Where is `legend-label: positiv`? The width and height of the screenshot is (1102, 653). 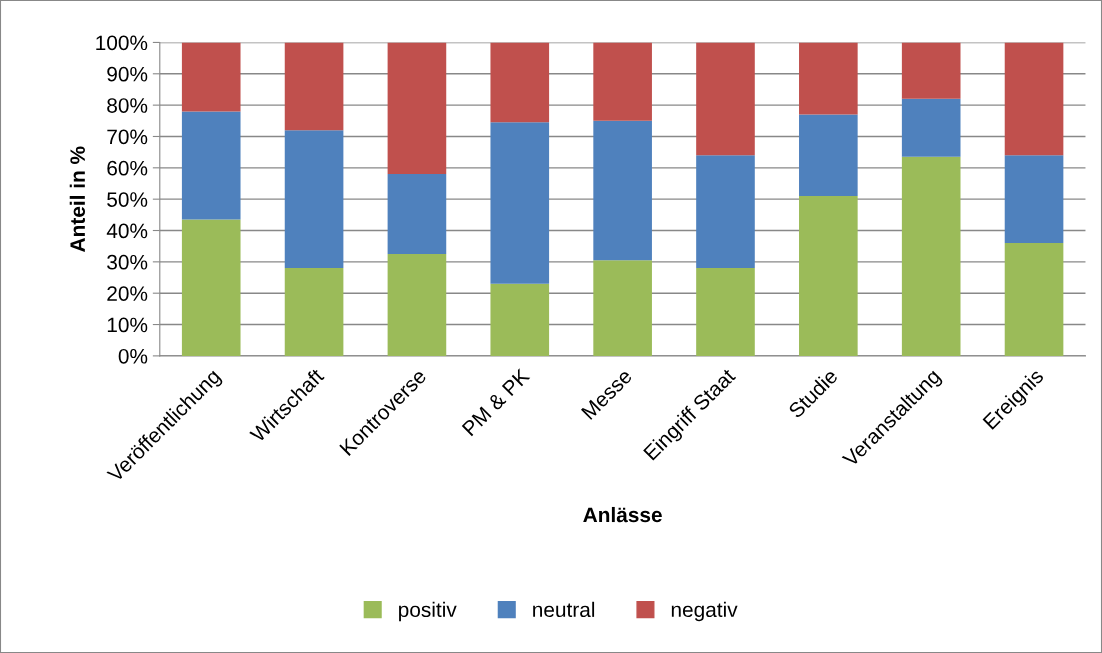 legend-label: positiv is located at coordinates (428, 611).